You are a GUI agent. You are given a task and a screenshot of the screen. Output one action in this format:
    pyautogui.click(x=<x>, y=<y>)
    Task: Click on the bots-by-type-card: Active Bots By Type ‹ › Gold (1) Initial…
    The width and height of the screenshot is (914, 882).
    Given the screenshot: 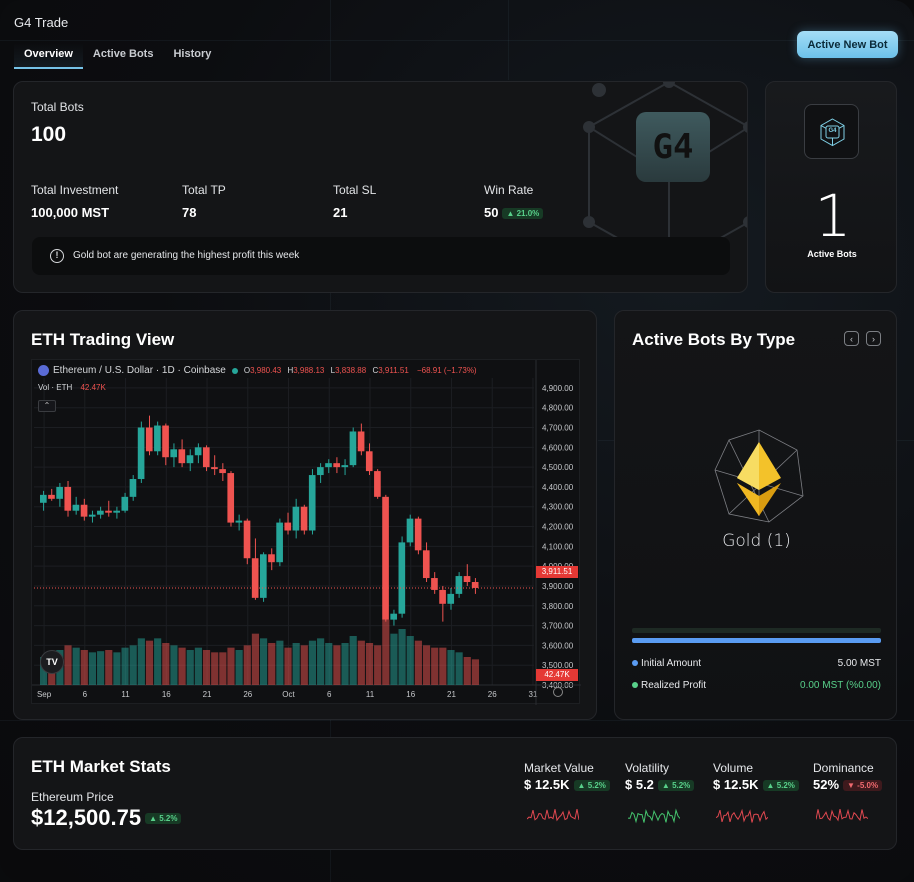 What is the action you would take?
    pyautogui.click(x=755, y=515)
    